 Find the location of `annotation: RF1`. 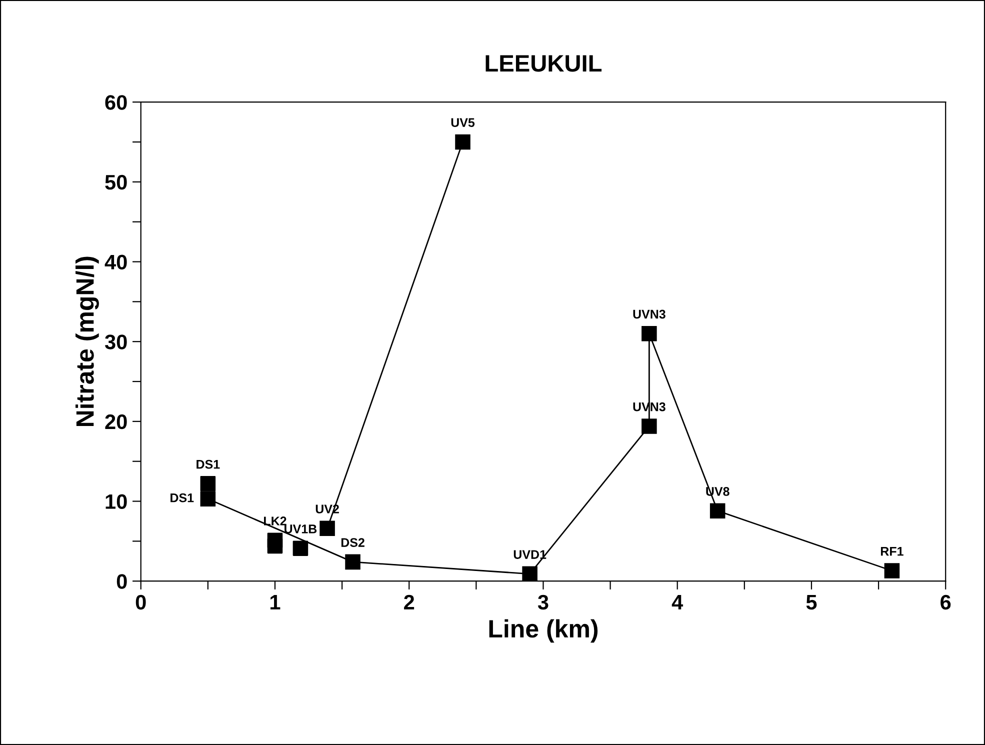

annotation: RF1 is located at coordinates (892, 551).